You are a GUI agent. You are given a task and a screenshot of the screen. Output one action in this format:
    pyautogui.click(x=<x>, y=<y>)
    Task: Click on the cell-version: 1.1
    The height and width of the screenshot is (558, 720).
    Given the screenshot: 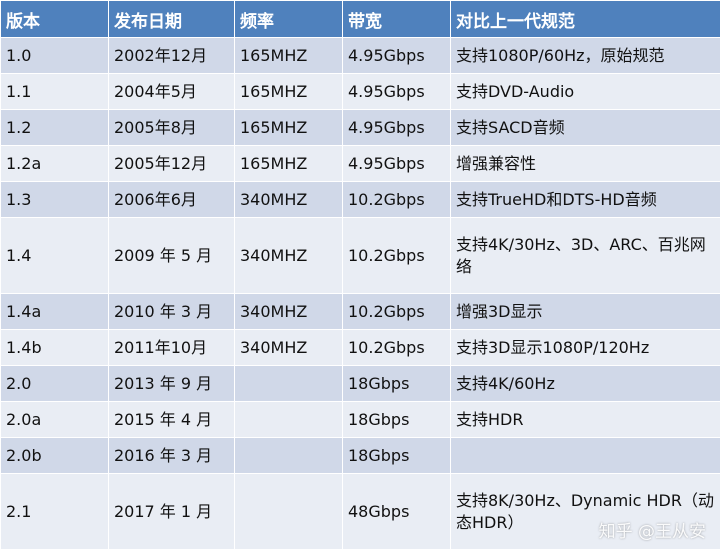 What is the action you would take?
    pyautogui.click(x=54, y=91)
    